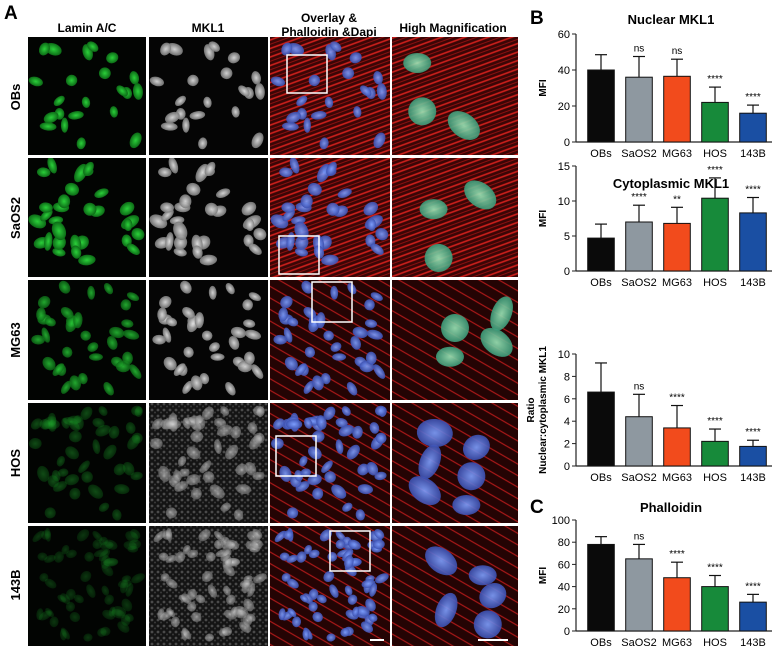 This screenshot has width=782, height=659. I want to click on bar-143B, so click(753, 456).